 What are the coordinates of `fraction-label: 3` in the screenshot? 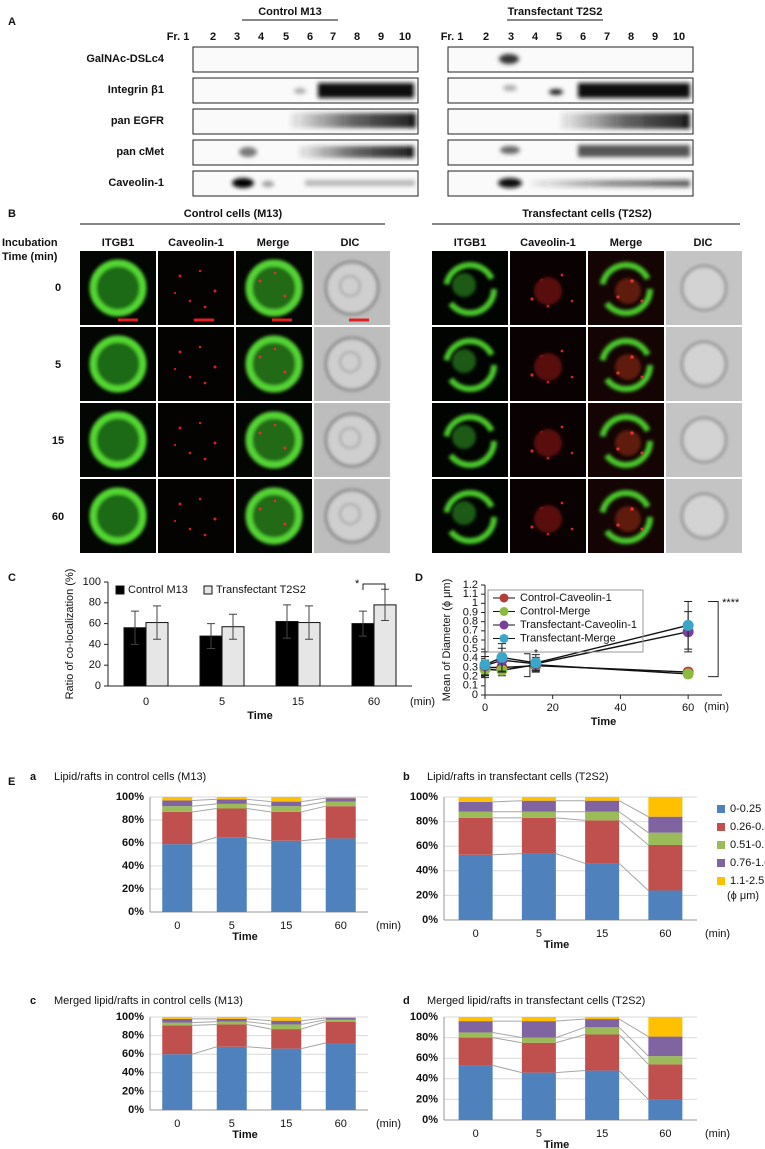 It's located at (511, 37).